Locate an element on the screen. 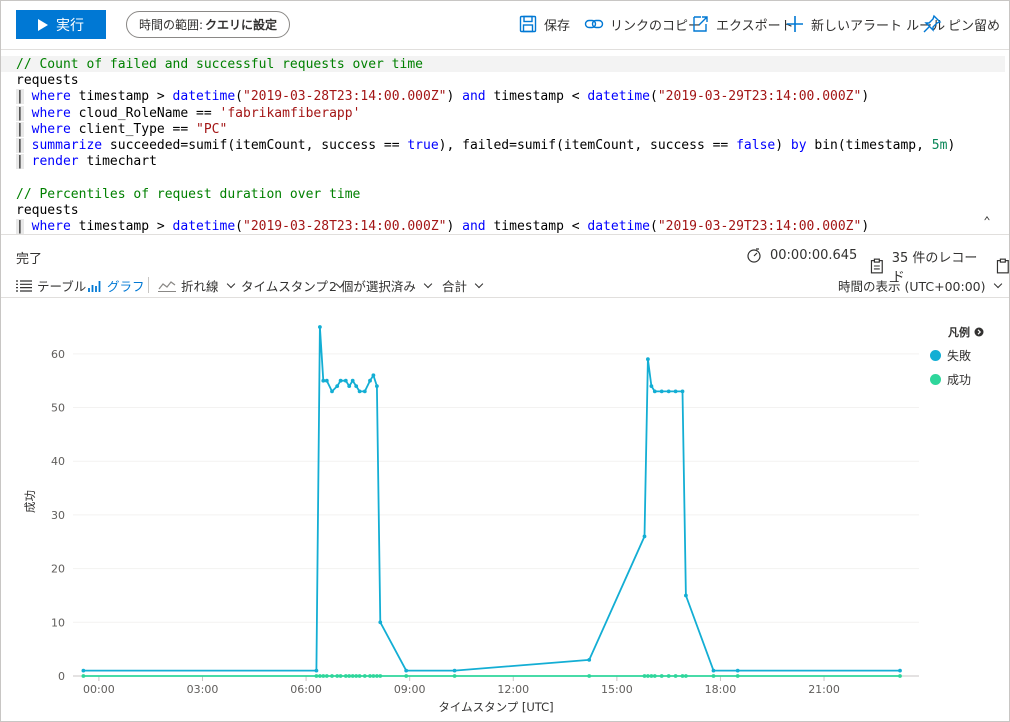 The width and height of the screenshot is (1010, 722). series-dropdown: 2 個が選択済み is located at coordinates (381, 285).